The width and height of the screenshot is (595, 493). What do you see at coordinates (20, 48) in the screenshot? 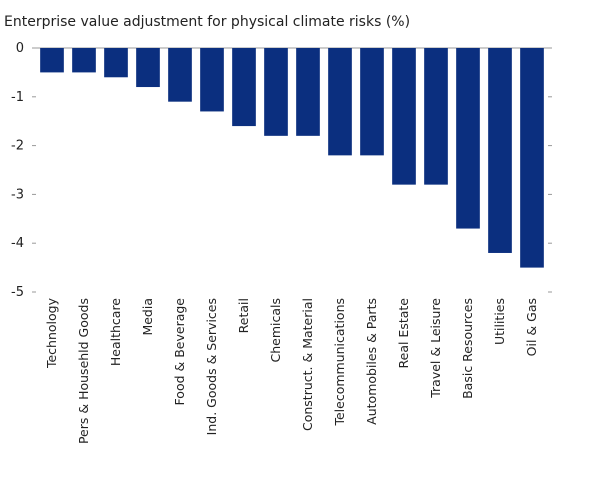
I see `y-tick-label: 0` at bounding box center [20, 48].